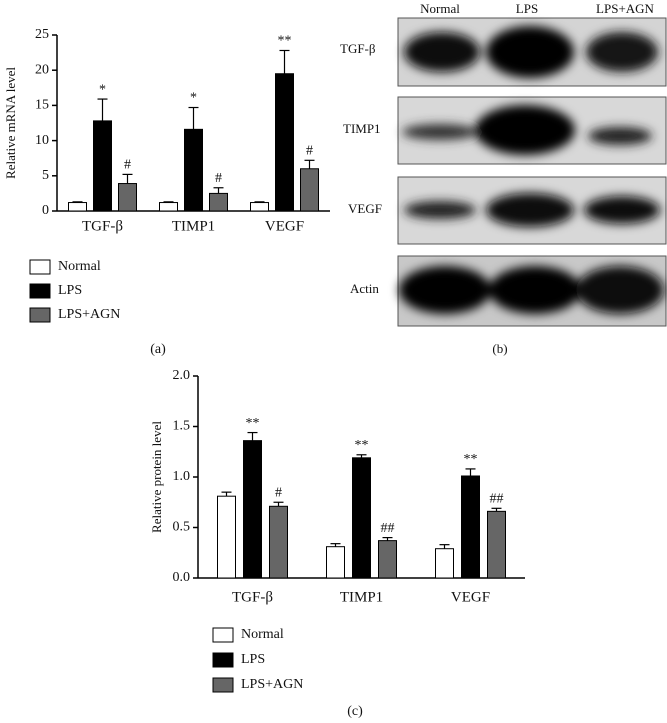  Describe the element at coordinates (42, 105) in the screenshot. I see `y-tick-label: 15` at that location.